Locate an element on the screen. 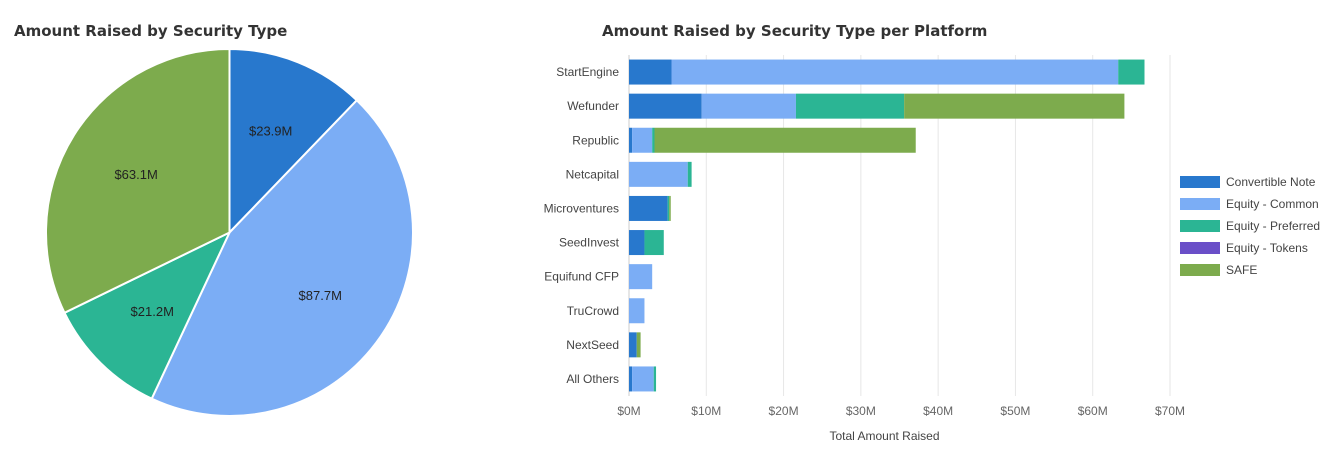 The image size is (1334, 459). pie-slice-equity-common is located at coordinates (282, 257).